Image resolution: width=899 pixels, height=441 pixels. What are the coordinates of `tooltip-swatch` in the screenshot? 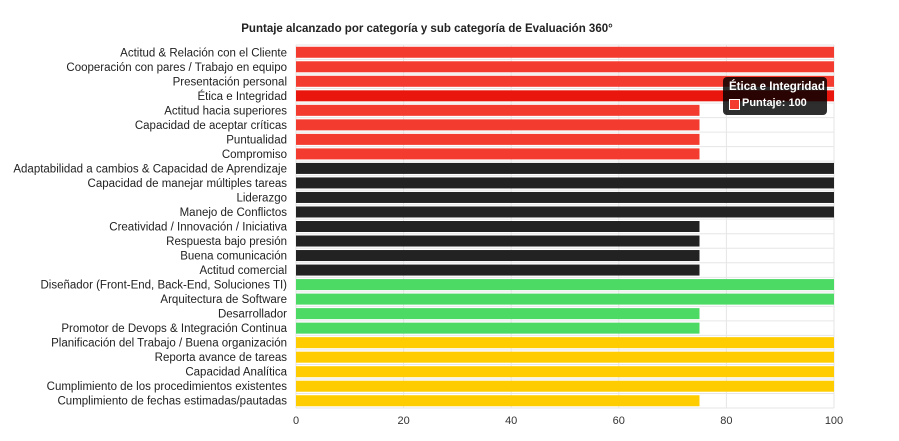 It's located at (734, 104).